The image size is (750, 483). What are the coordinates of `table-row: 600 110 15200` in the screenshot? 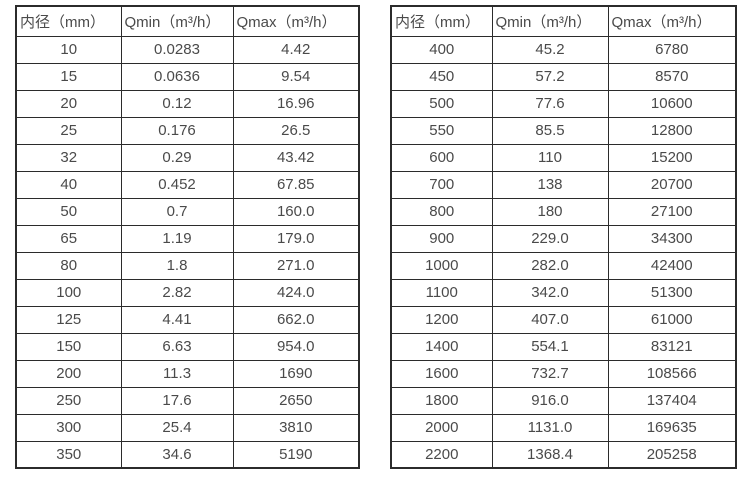 It's located at (563, 157).